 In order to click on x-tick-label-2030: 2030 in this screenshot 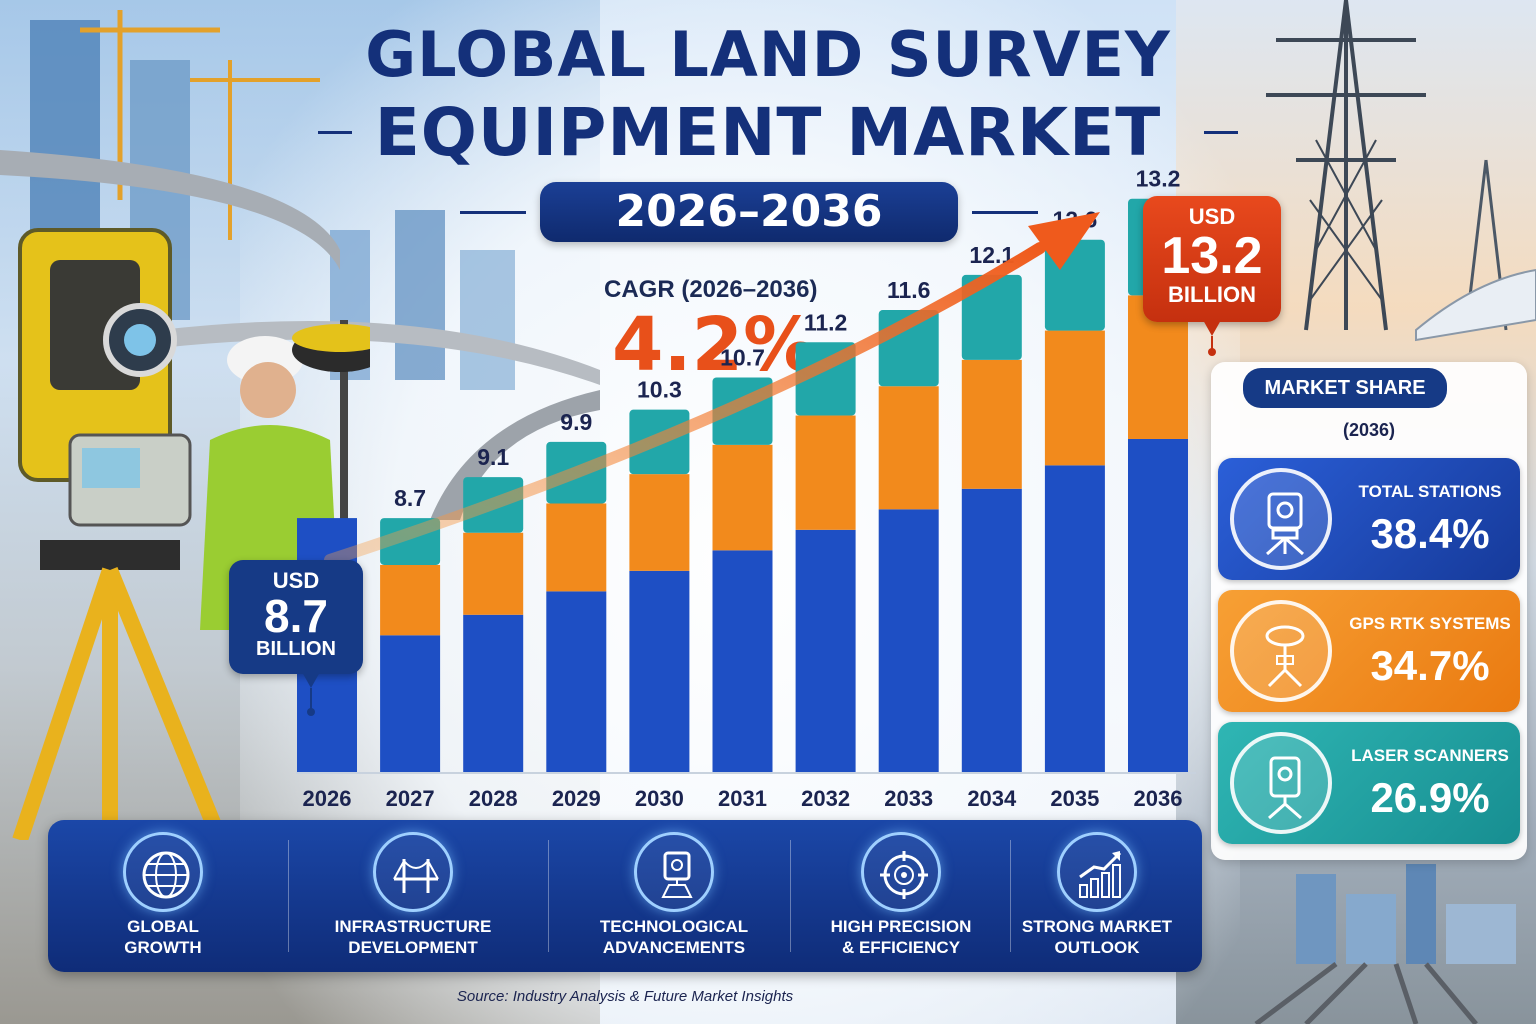, I will do `click(659, 798)`.